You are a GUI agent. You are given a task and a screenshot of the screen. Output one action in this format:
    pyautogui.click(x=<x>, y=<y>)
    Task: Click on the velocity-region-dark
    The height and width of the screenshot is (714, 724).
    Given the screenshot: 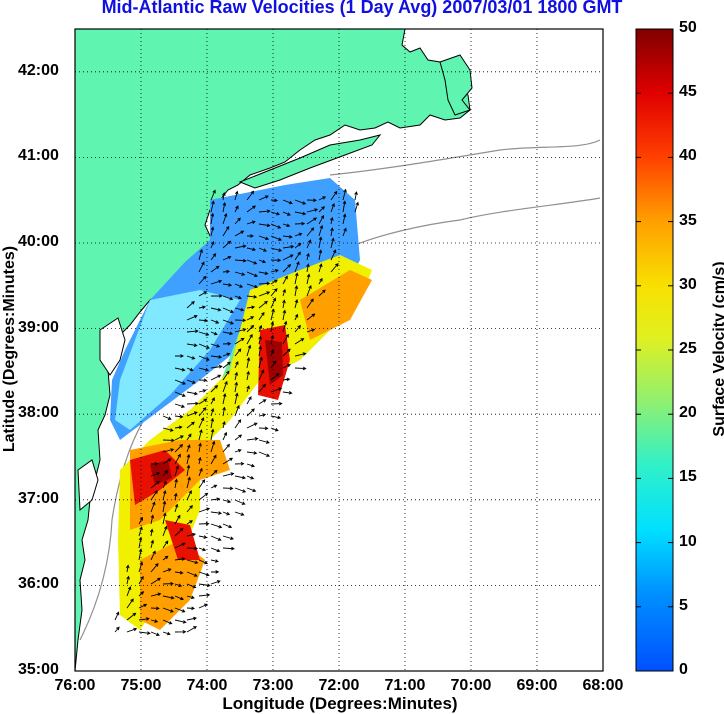 What is the action you would take?
    pyautogui.click(x=161, y=472)
    